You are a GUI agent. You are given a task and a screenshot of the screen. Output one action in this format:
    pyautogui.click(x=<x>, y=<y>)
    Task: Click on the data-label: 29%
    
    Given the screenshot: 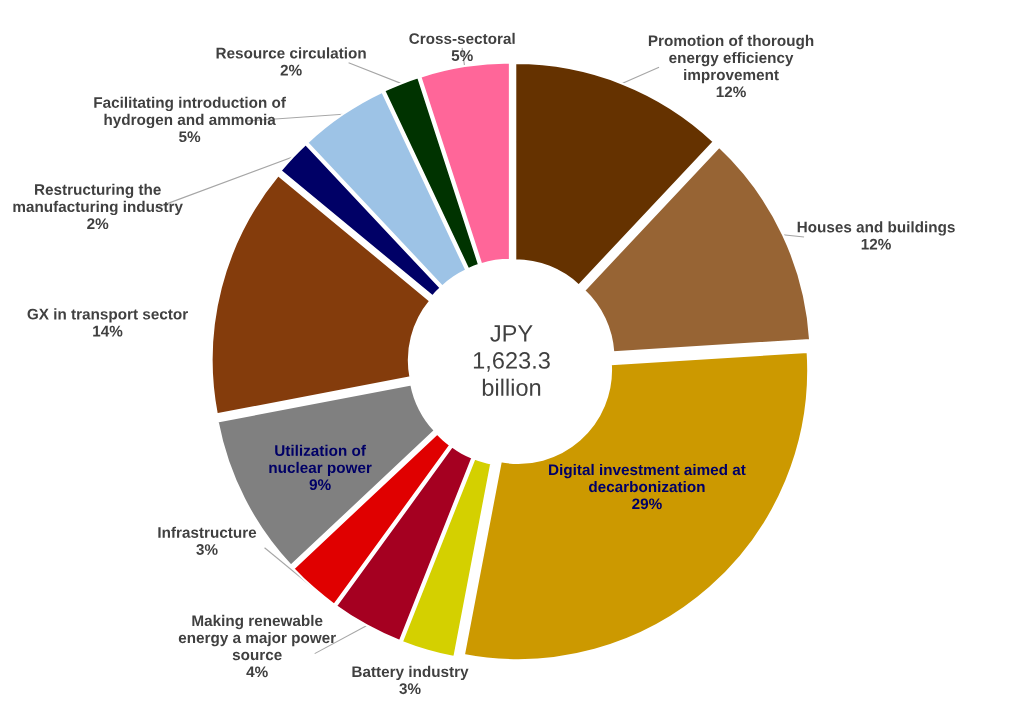 What is the action you would take?
    pyautogui.click(x=647, y=504)
    